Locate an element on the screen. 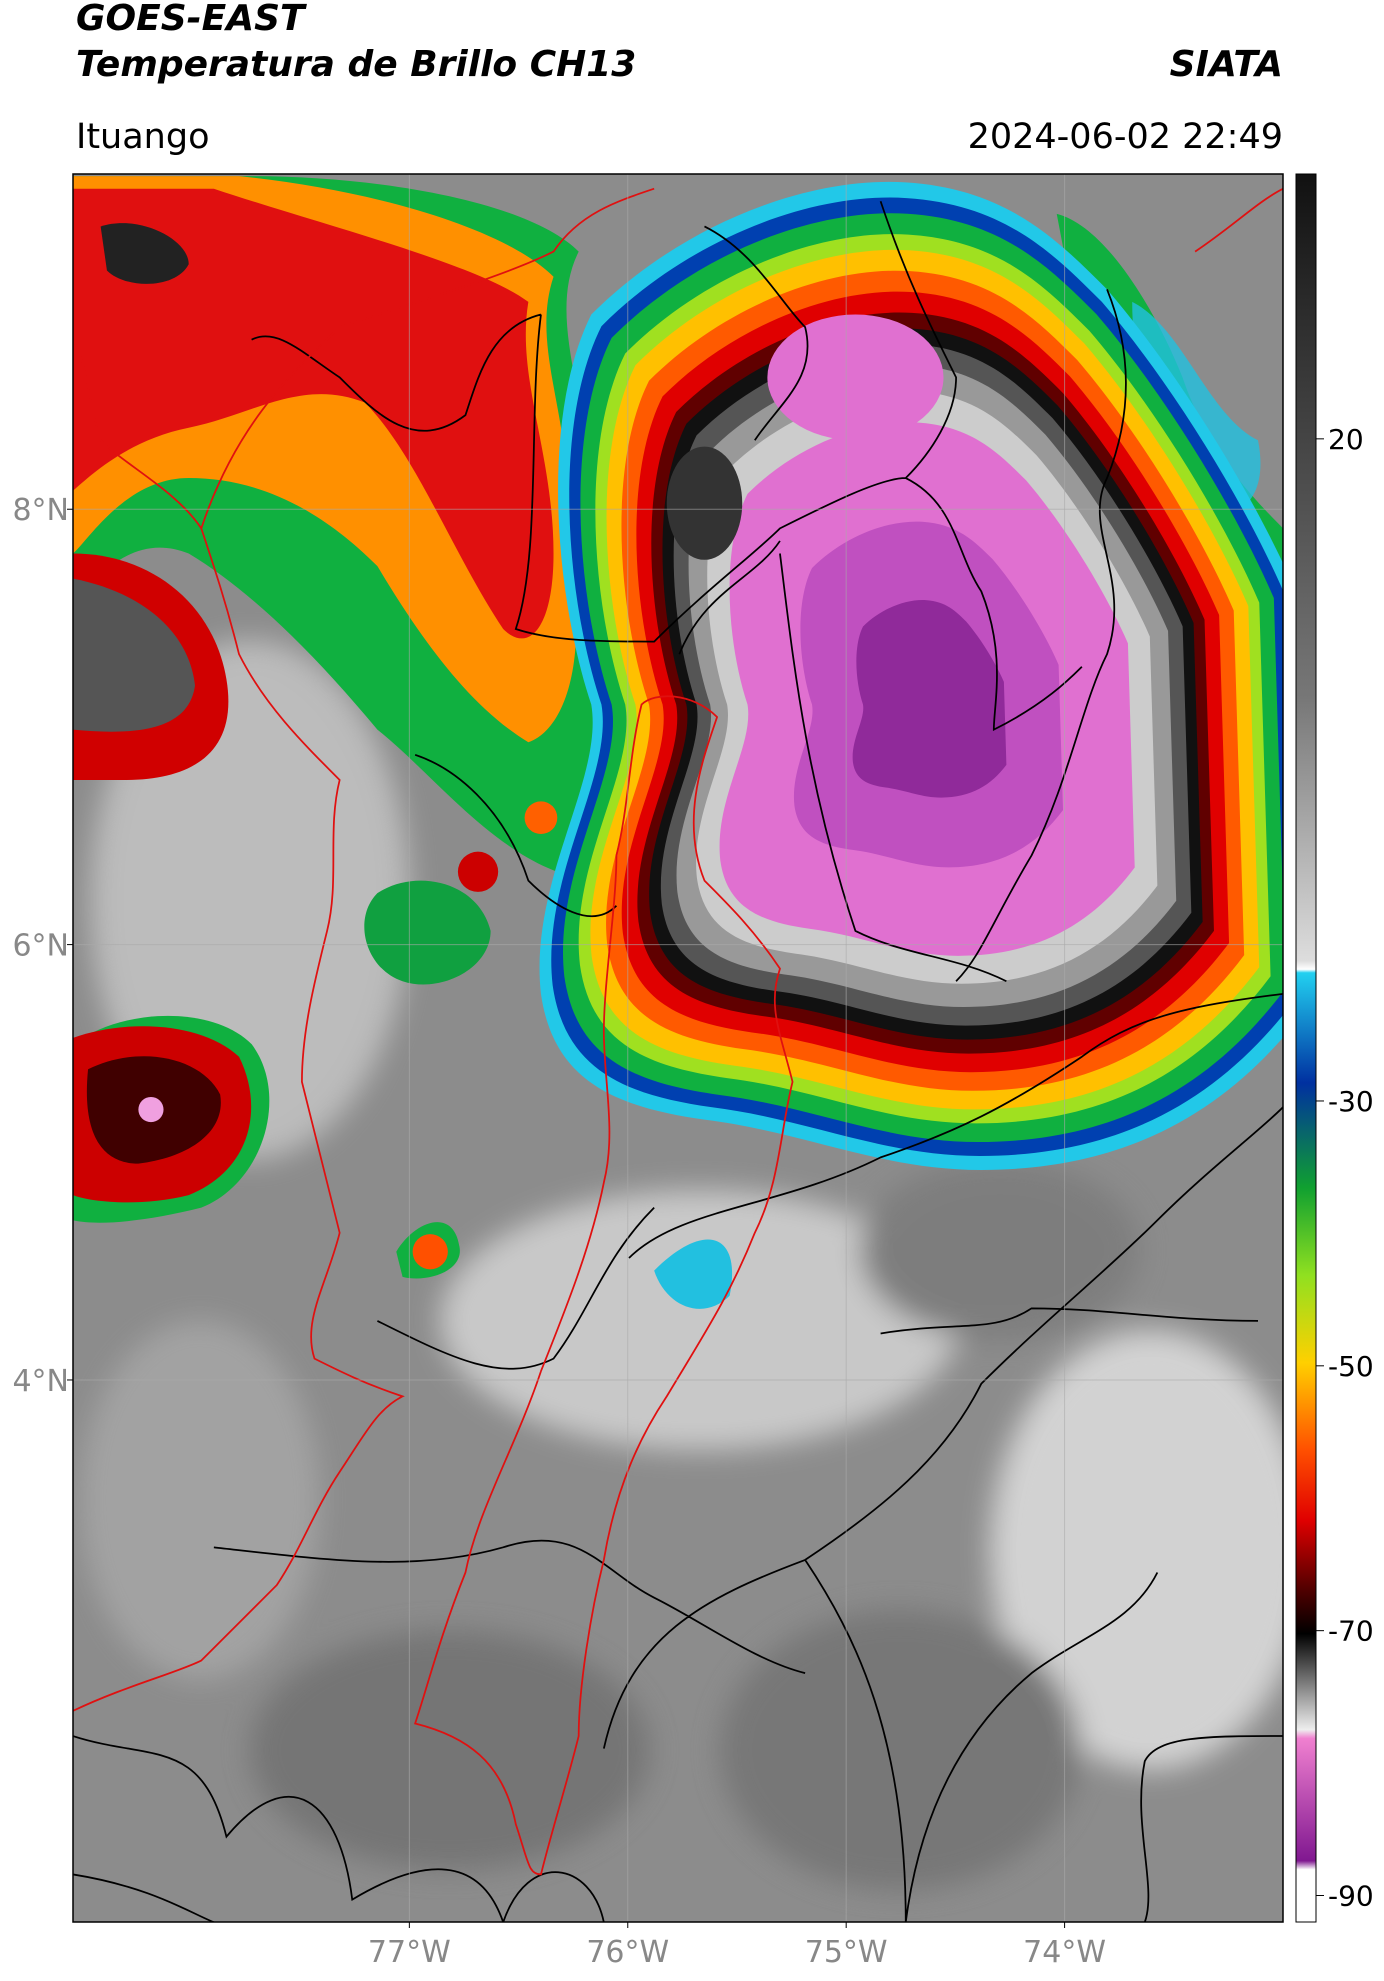 The width and height of the screenshot is (1384, 1981). colorbar-tick-label: -90 is located at coordinates (1351, 1896).